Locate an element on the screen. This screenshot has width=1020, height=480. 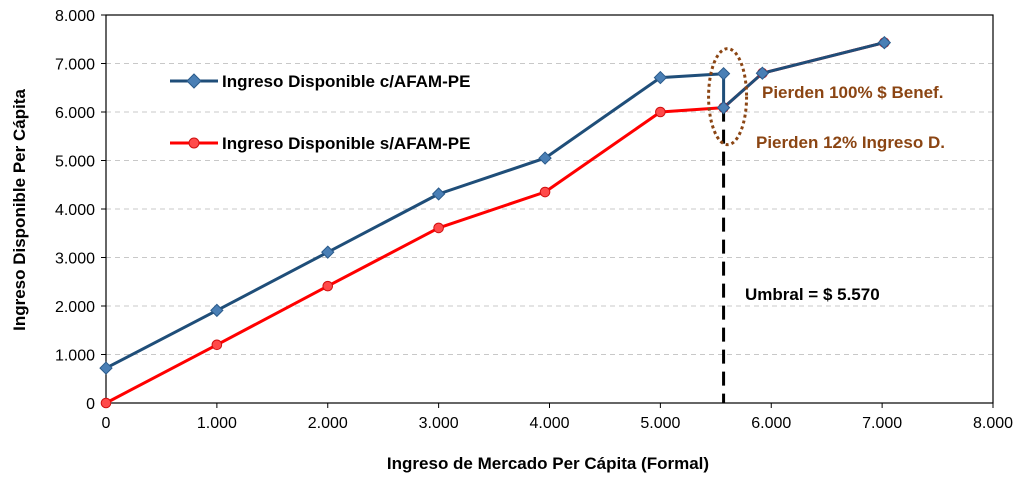
legend-item-series-2: Ingreso Disponible s/AFAM-PE is located at coordinates (320, 143).